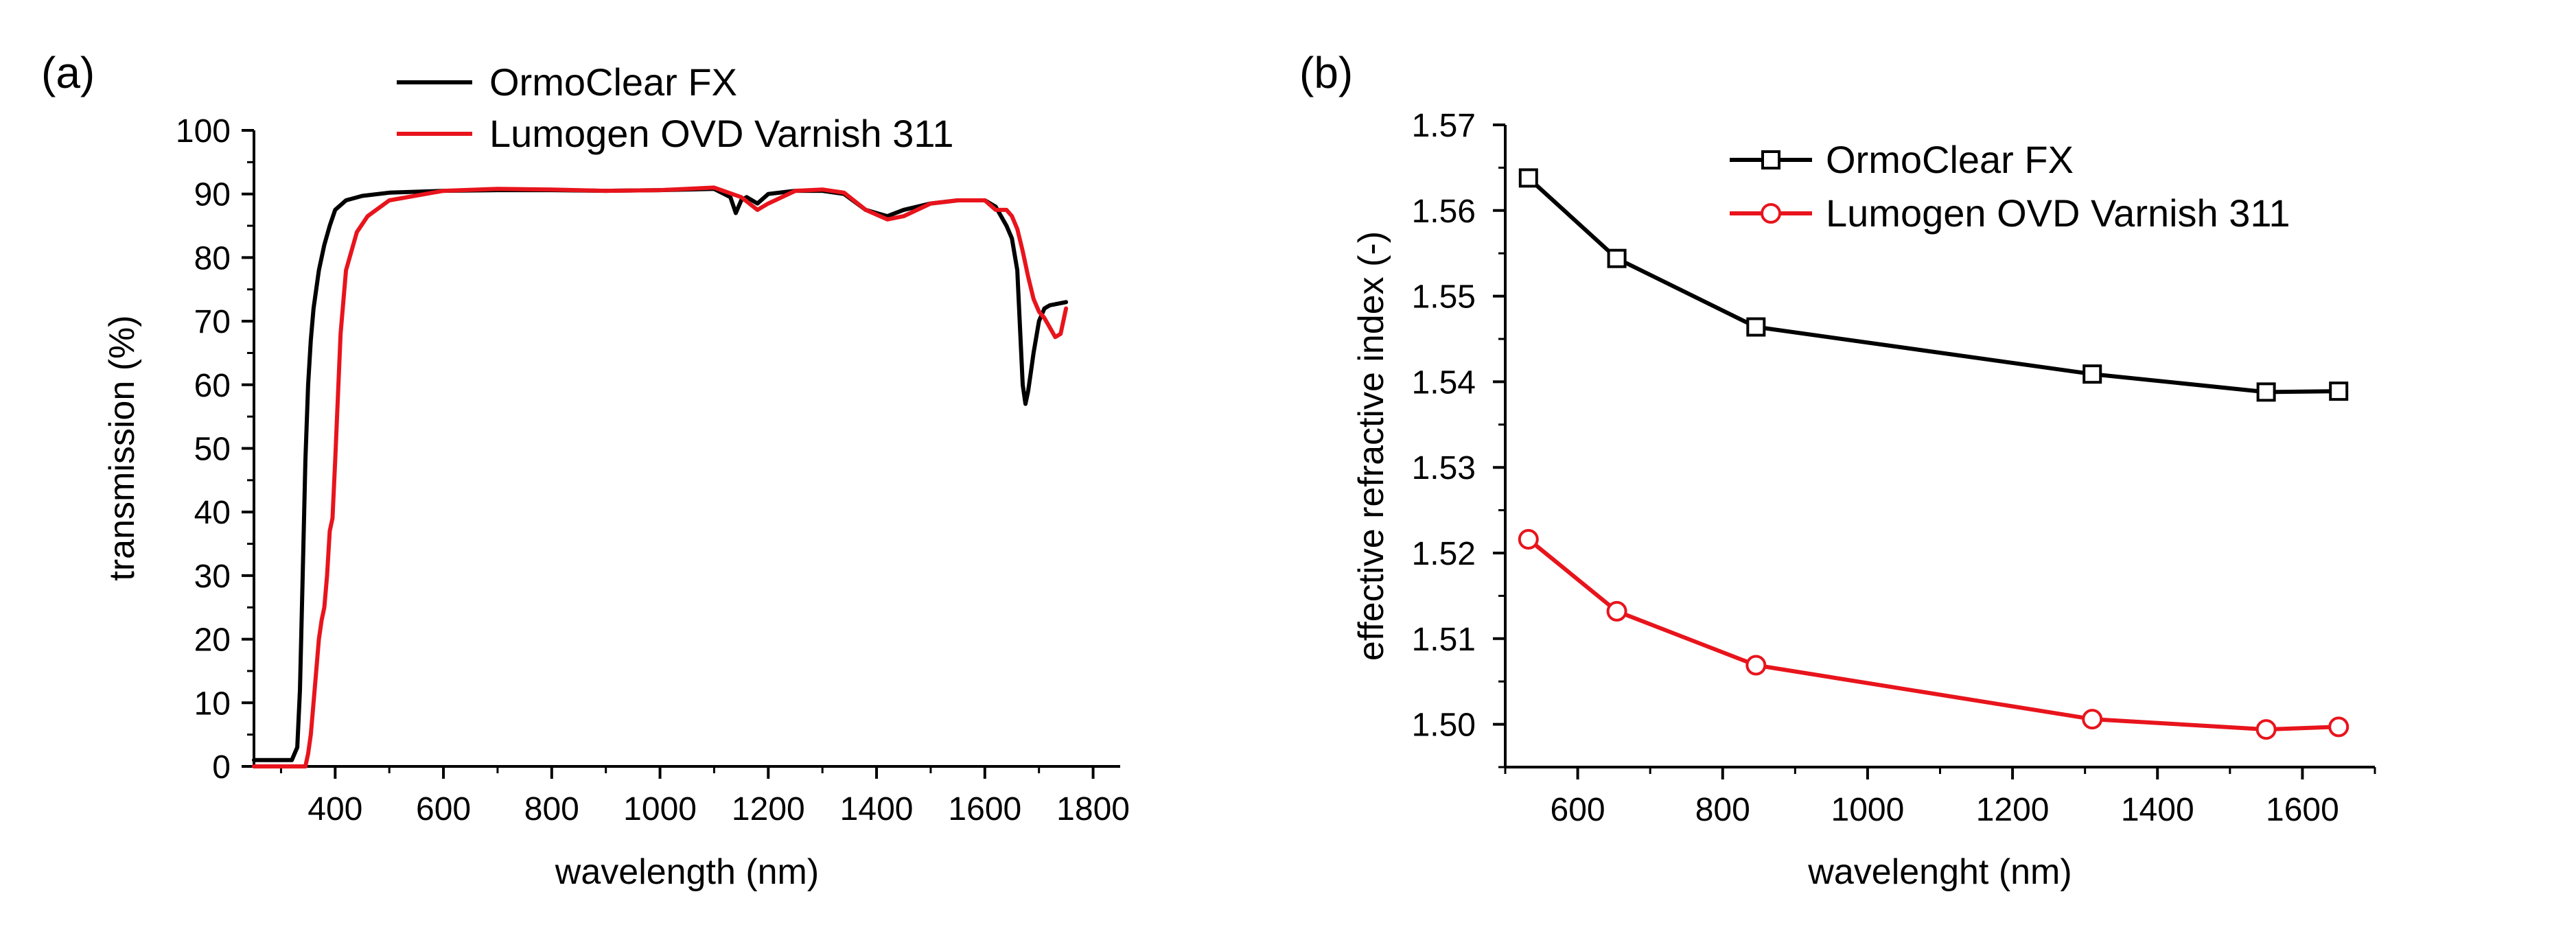 This screenshot has width=2576, height=940. Describe the element at coordinates (212, 640) in the screenshot. I see `y-tick-label: 20` at that location.